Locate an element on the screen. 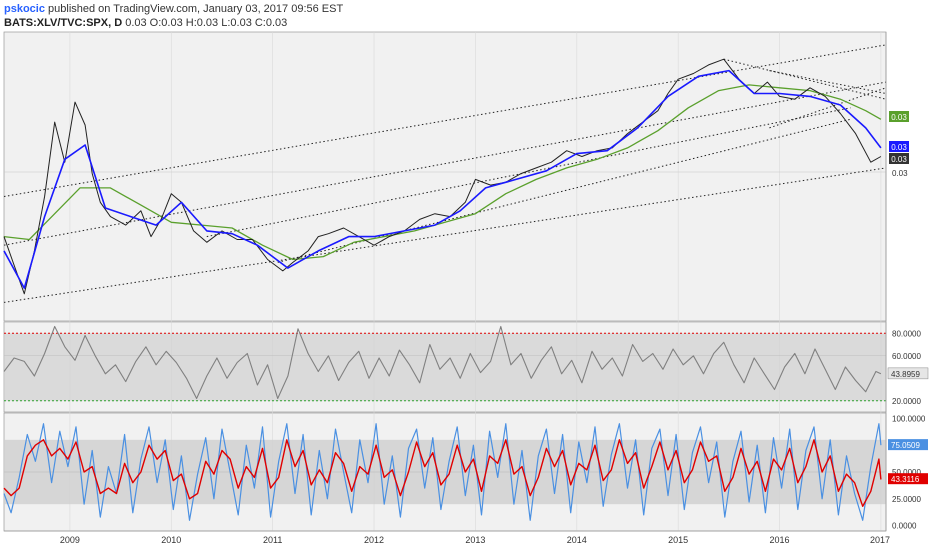 This screenshot has width=932, height=550. stoch-y-tick-label: 0.0000 is located at coordinates (904, 526).